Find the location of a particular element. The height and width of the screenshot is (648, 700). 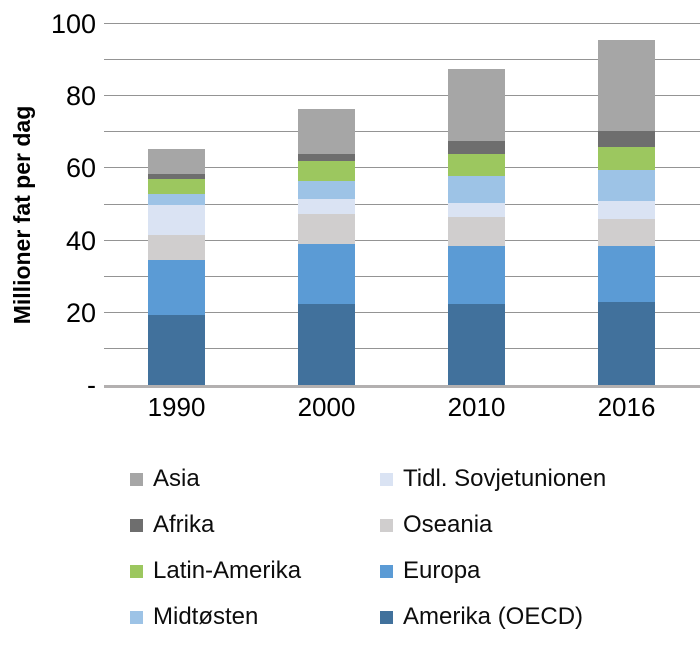

legend-label: Afrika is located at coordinates (184, 524).